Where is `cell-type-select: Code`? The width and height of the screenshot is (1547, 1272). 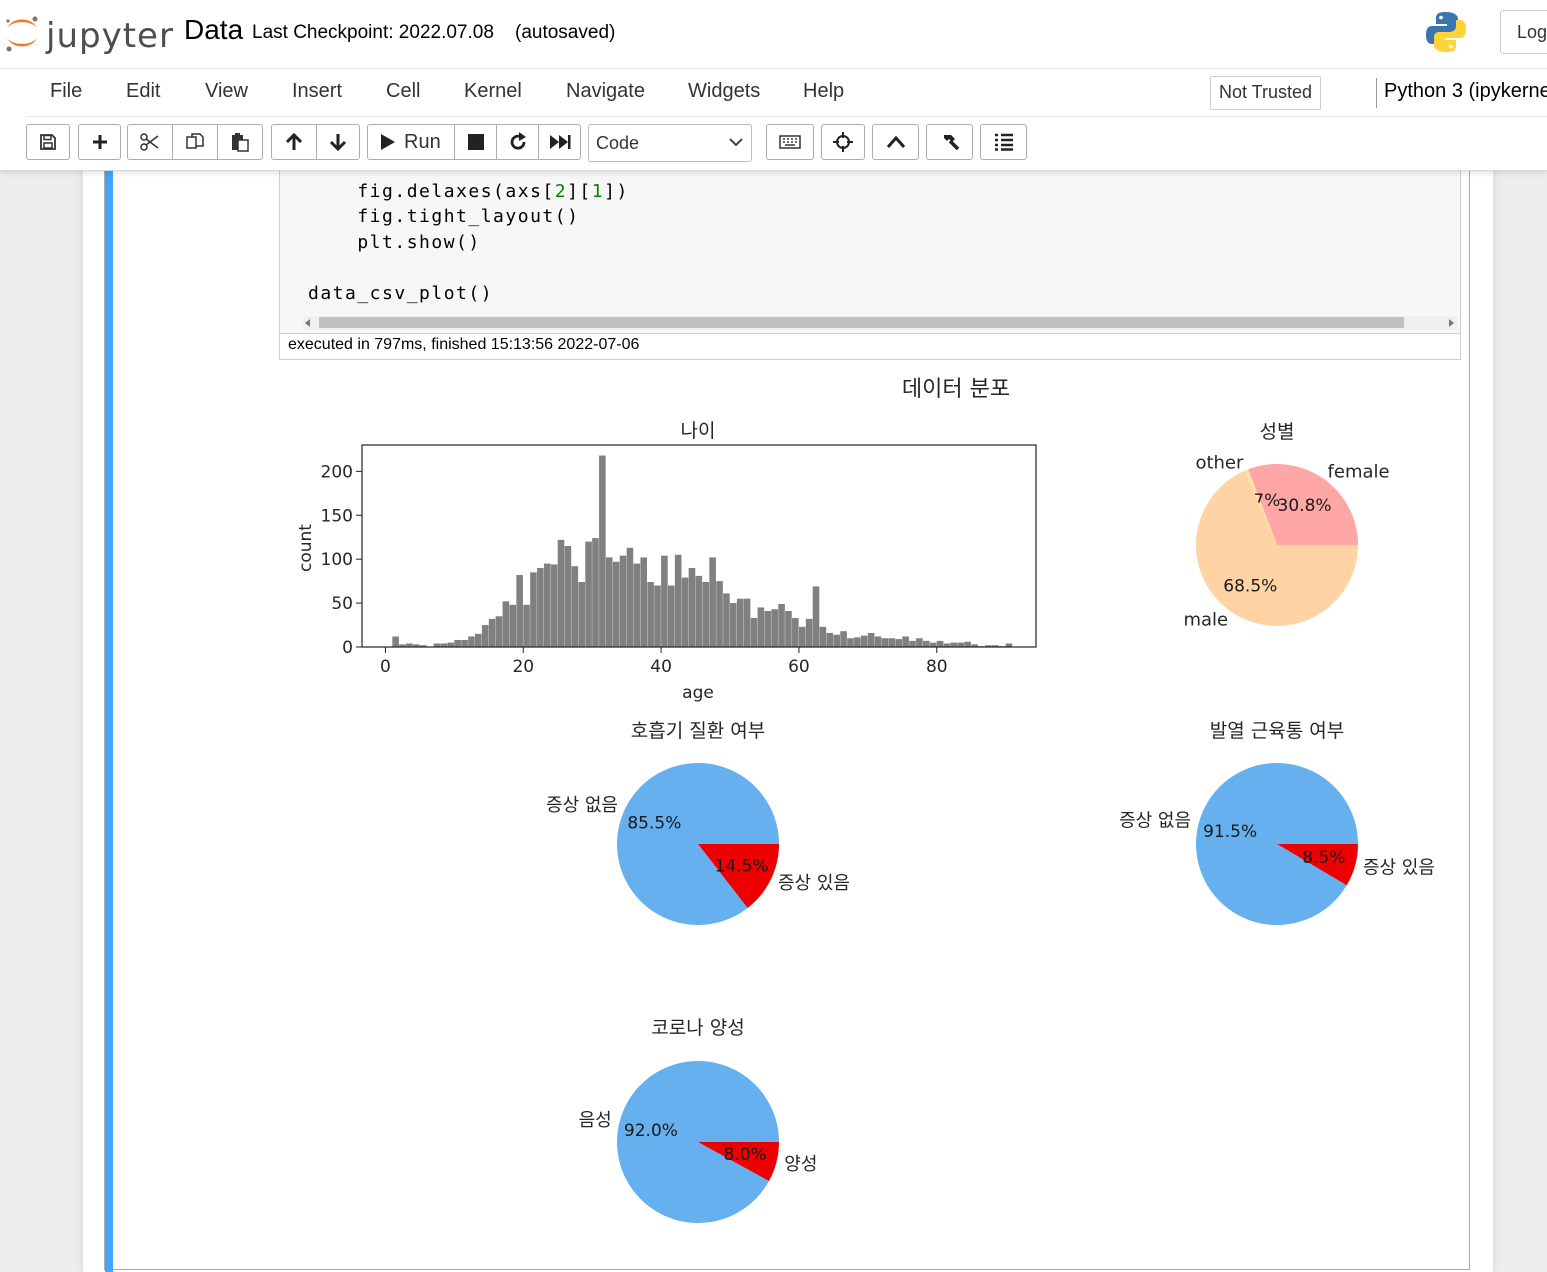
cell-type-select: Code is located at coordinates (670, 143).